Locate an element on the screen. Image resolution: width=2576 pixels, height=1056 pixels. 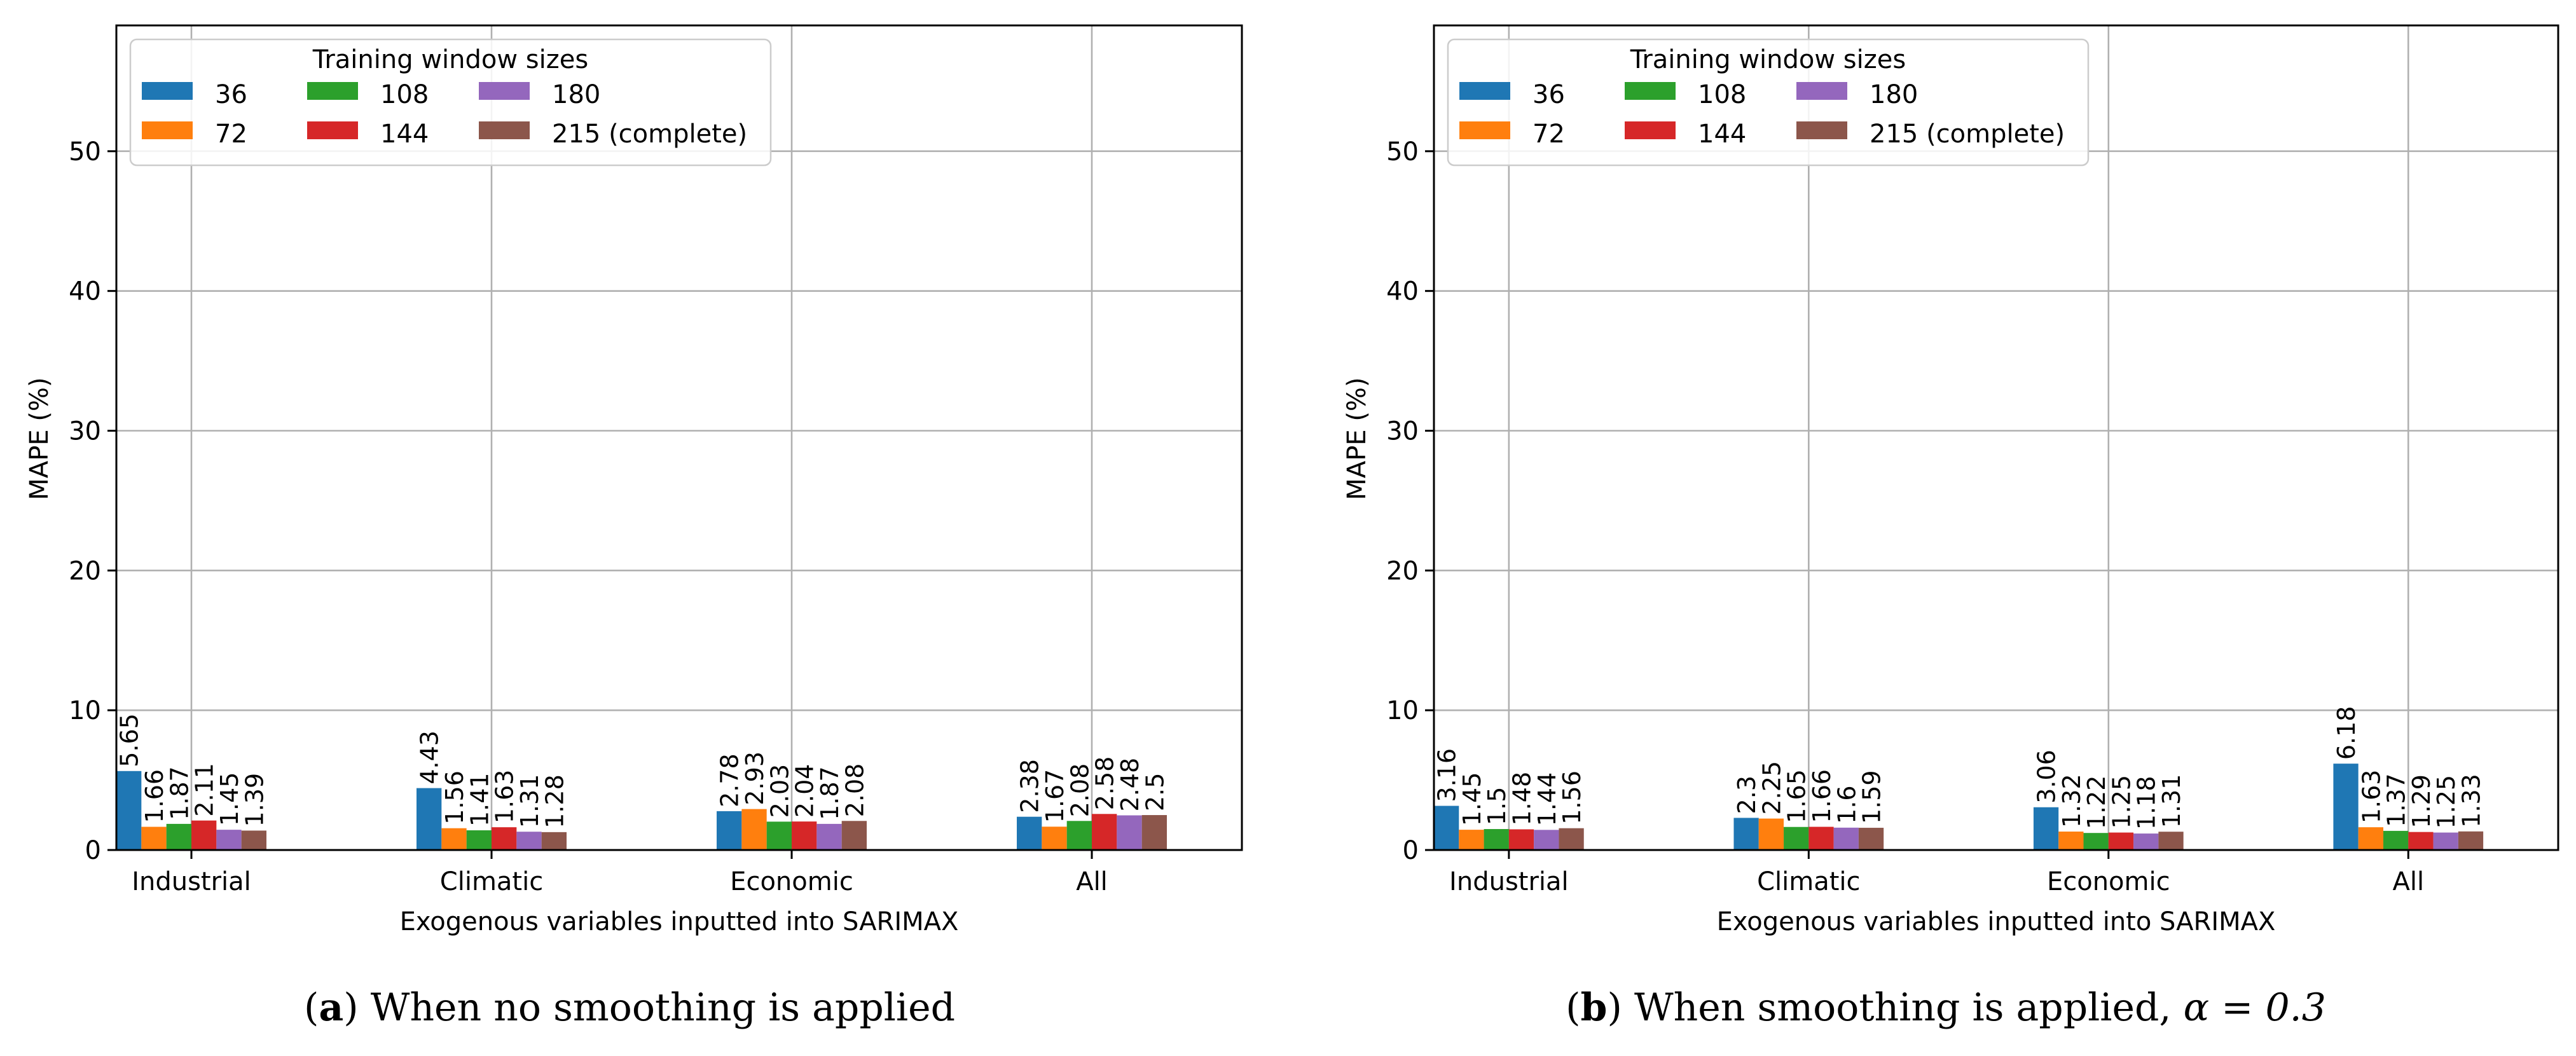
panel-a-xtick-label: All is located at coordinates (1092, 882).